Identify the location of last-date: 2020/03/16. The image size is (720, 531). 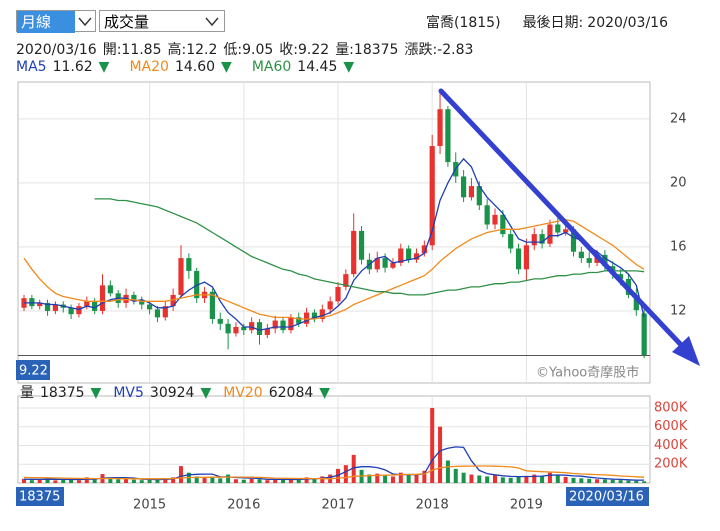
(627, 23).